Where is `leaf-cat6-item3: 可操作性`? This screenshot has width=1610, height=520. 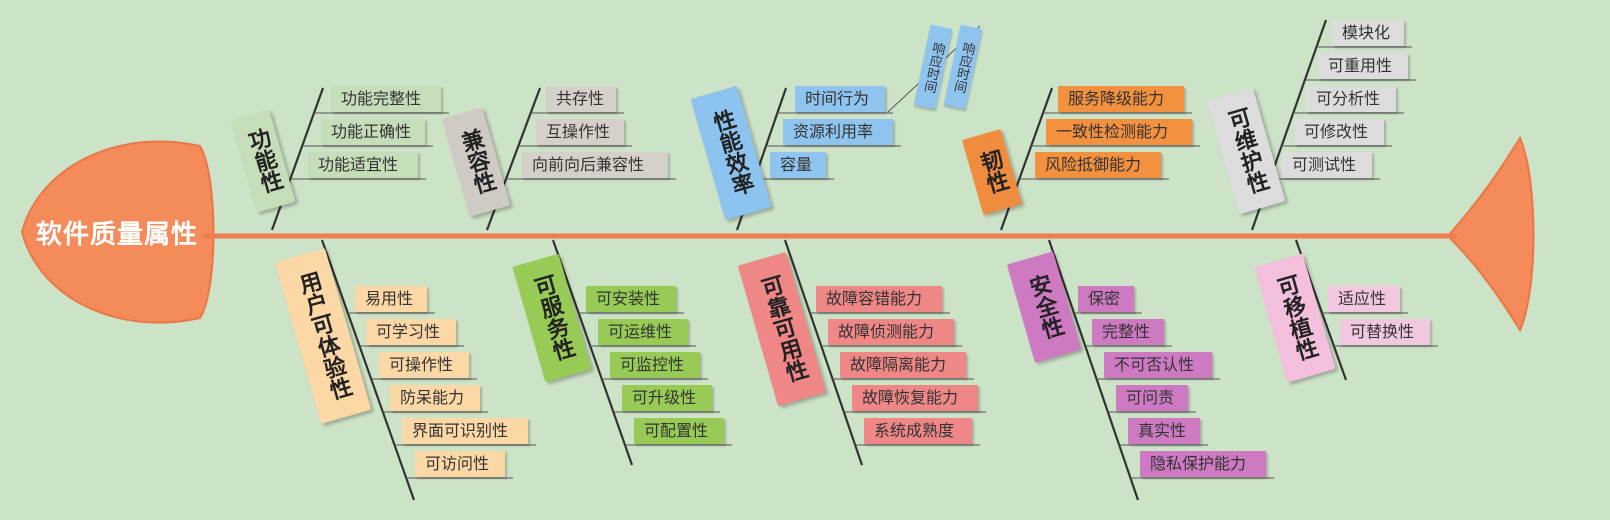 leaf-cat6-item3: 可操作性 is located at coordinates (424, 365).